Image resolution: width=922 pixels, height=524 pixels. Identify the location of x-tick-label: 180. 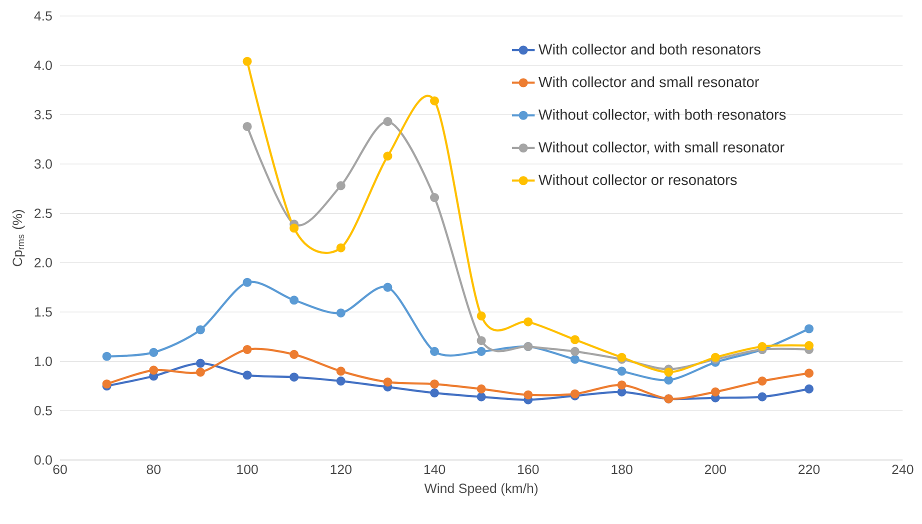
(622, 469).